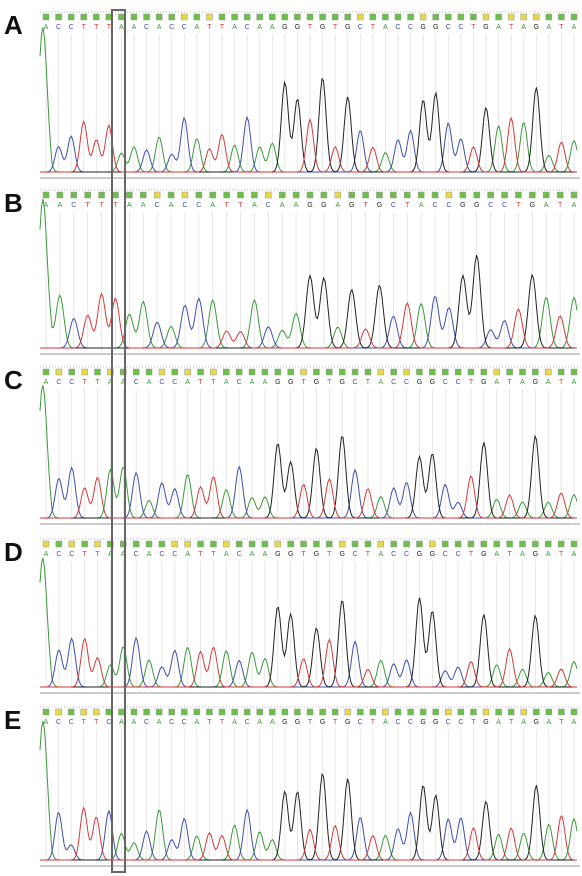  What do you see at coordinates (13, 380) in the screenshot?
I see `panel-label: C` at bounding box center [13, 380].